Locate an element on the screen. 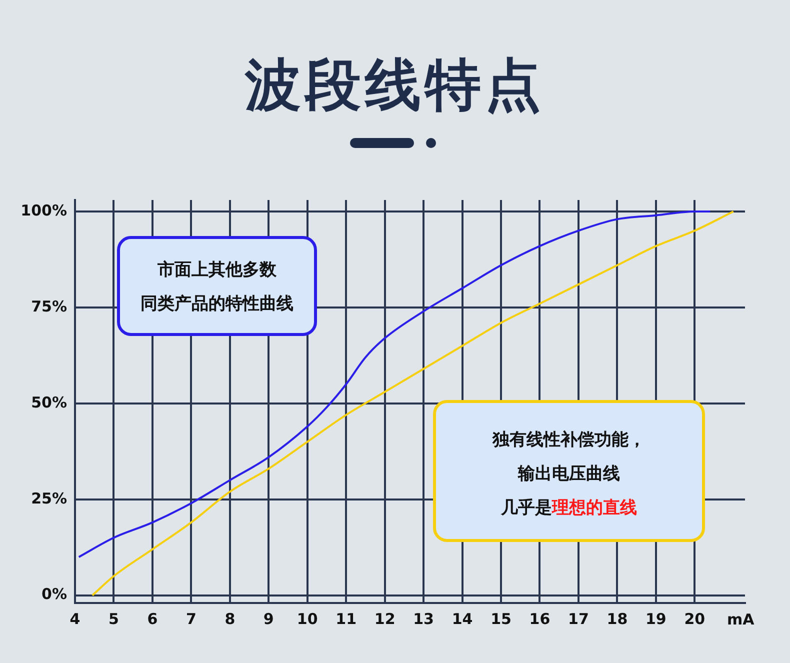  annotation: 同类产品的特性曲线 is located at coordinates (217, 304).